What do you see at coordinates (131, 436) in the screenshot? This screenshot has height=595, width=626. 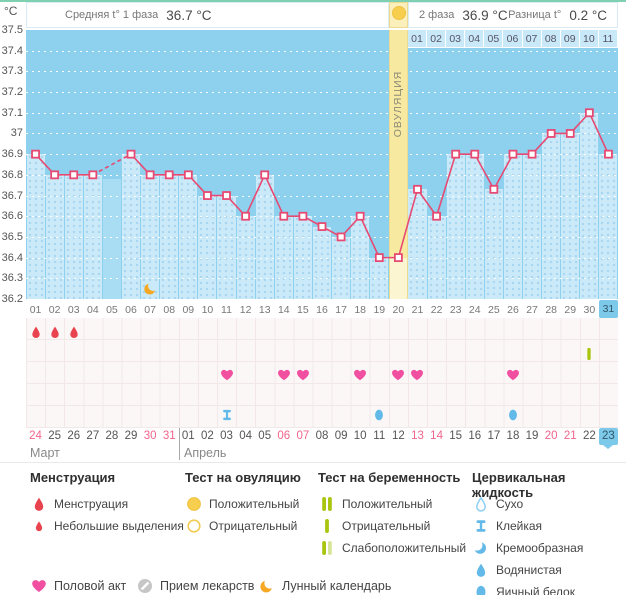 I see `date-cell-29: 29` at bounding box center [131, 436].